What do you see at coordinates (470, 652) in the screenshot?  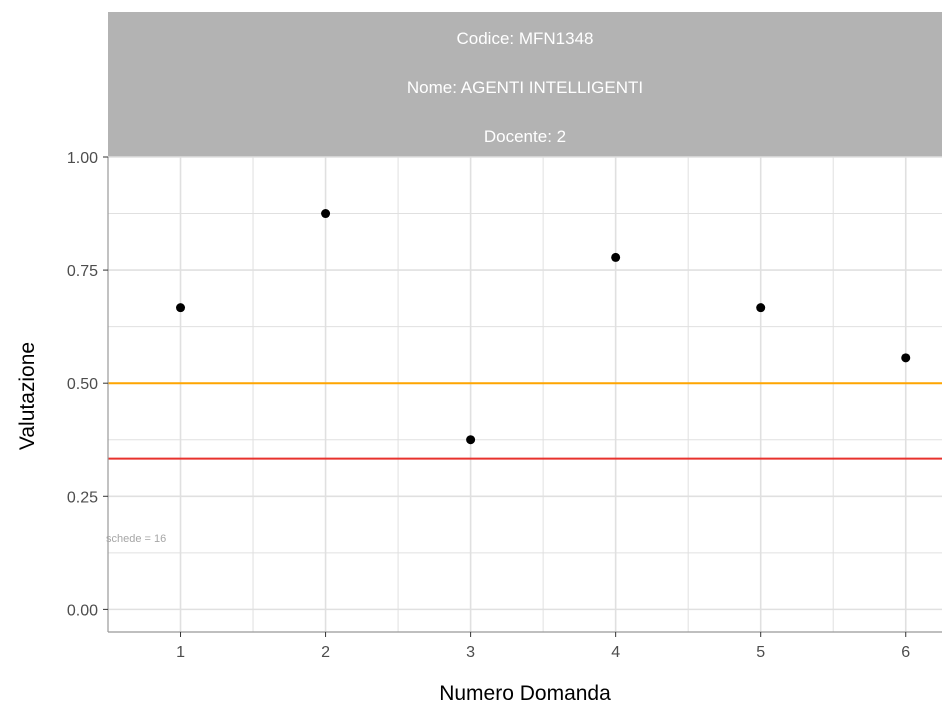 I see `x-tick-label: 3` at bounding box center [470, 652].